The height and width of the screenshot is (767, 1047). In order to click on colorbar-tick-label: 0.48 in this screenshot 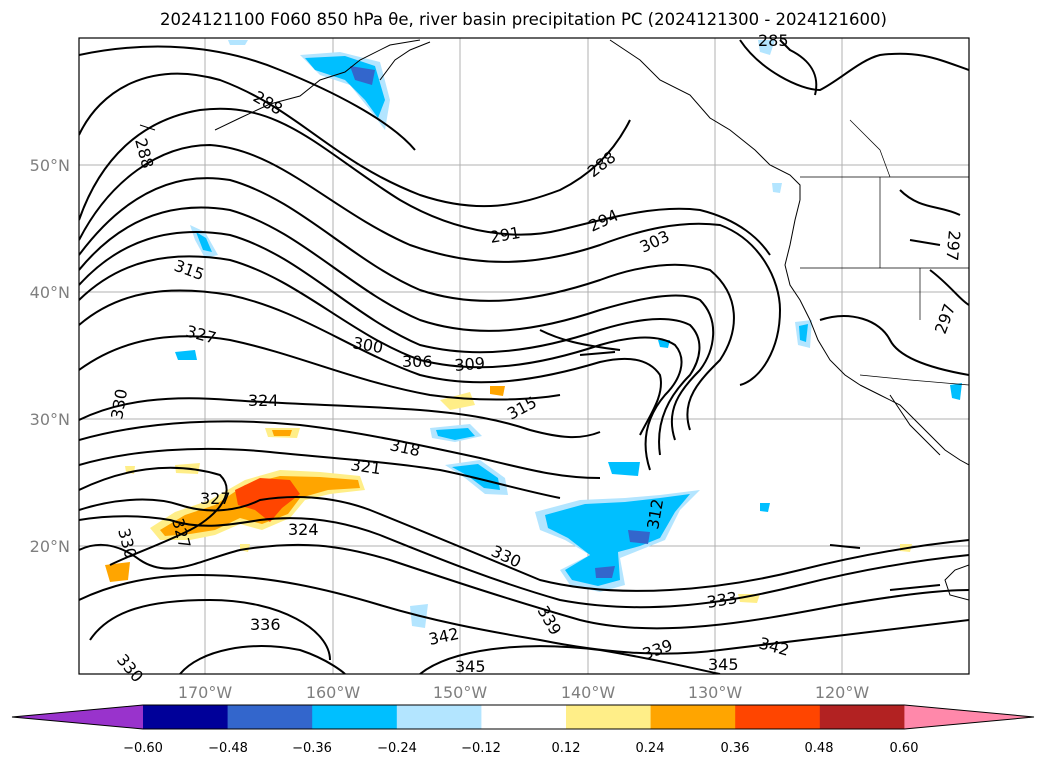, I will do `click(819, 748)`.